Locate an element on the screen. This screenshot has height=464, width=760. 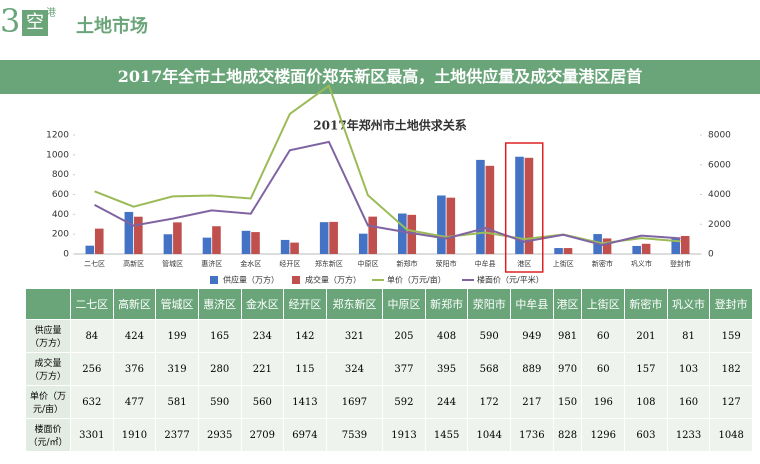
legend-label: 供应量（万方） is located at coordinates (251, 280).